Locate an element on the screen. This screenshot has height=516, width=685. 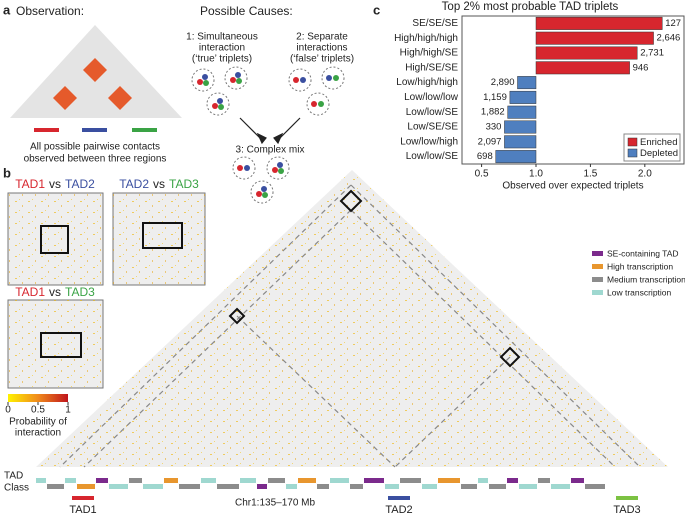
bar-label: 2,731 is located at coordinates (652, 53).